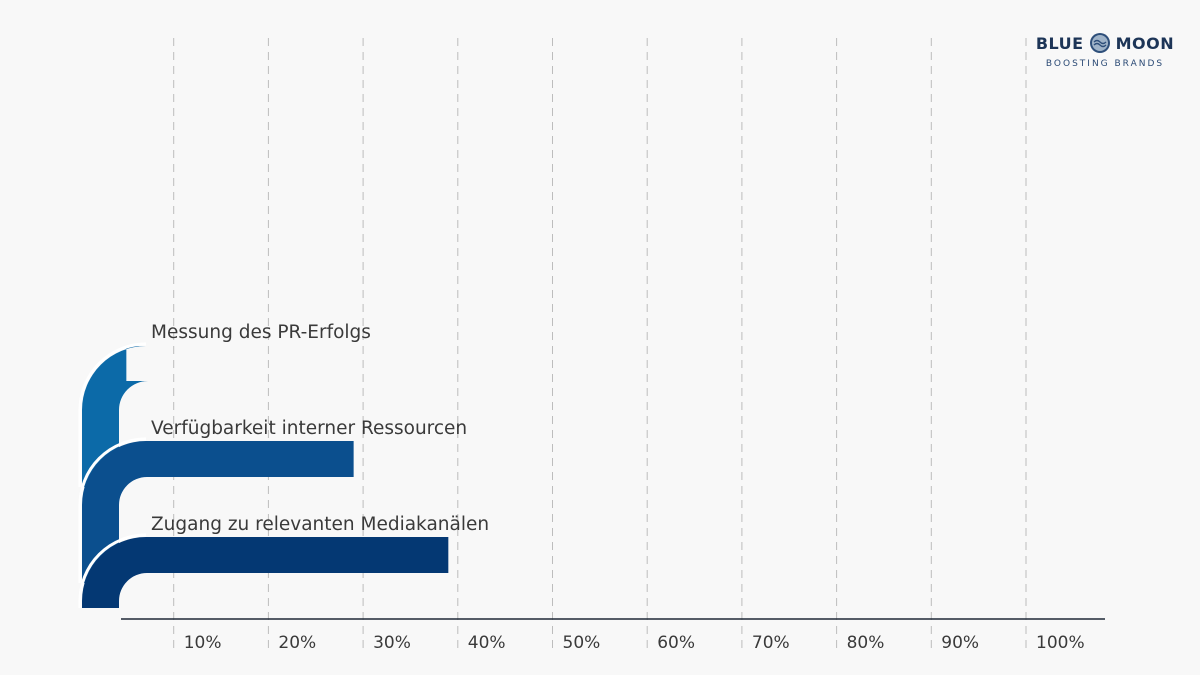 This screenshot has height=675, width=1200. What do you see at coordinates (771, 643) in the screenshot?
I see `x-tick-label: 70%` at bounding box center [771, 643].